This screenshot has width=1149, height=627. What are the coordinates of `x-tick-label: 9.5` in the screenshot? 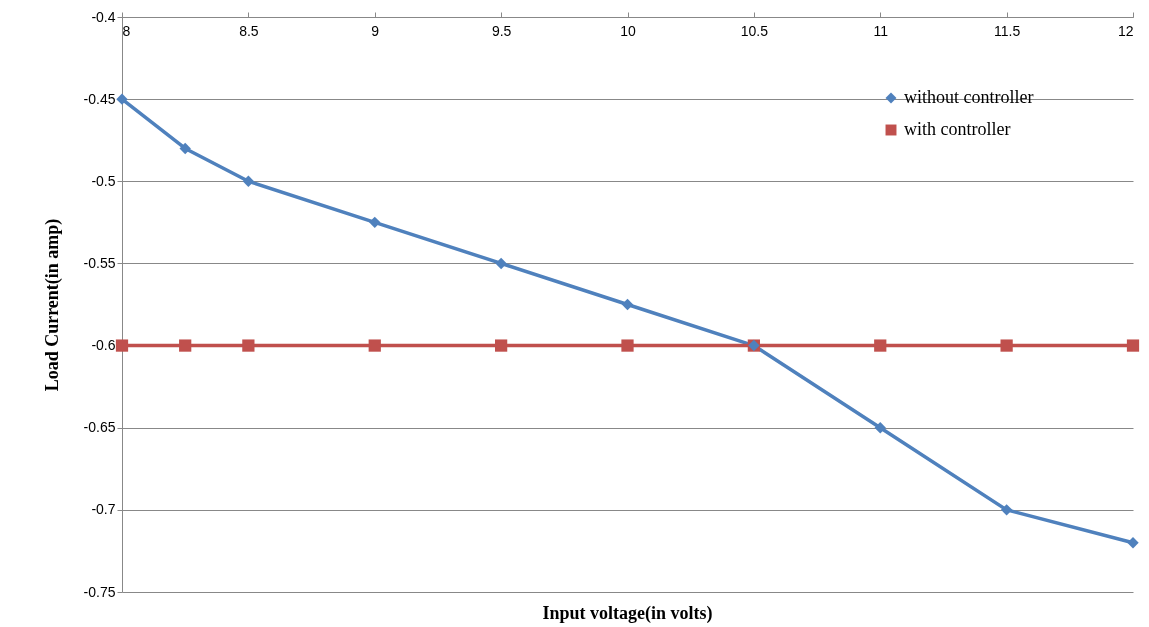 It's located at (501, 30).